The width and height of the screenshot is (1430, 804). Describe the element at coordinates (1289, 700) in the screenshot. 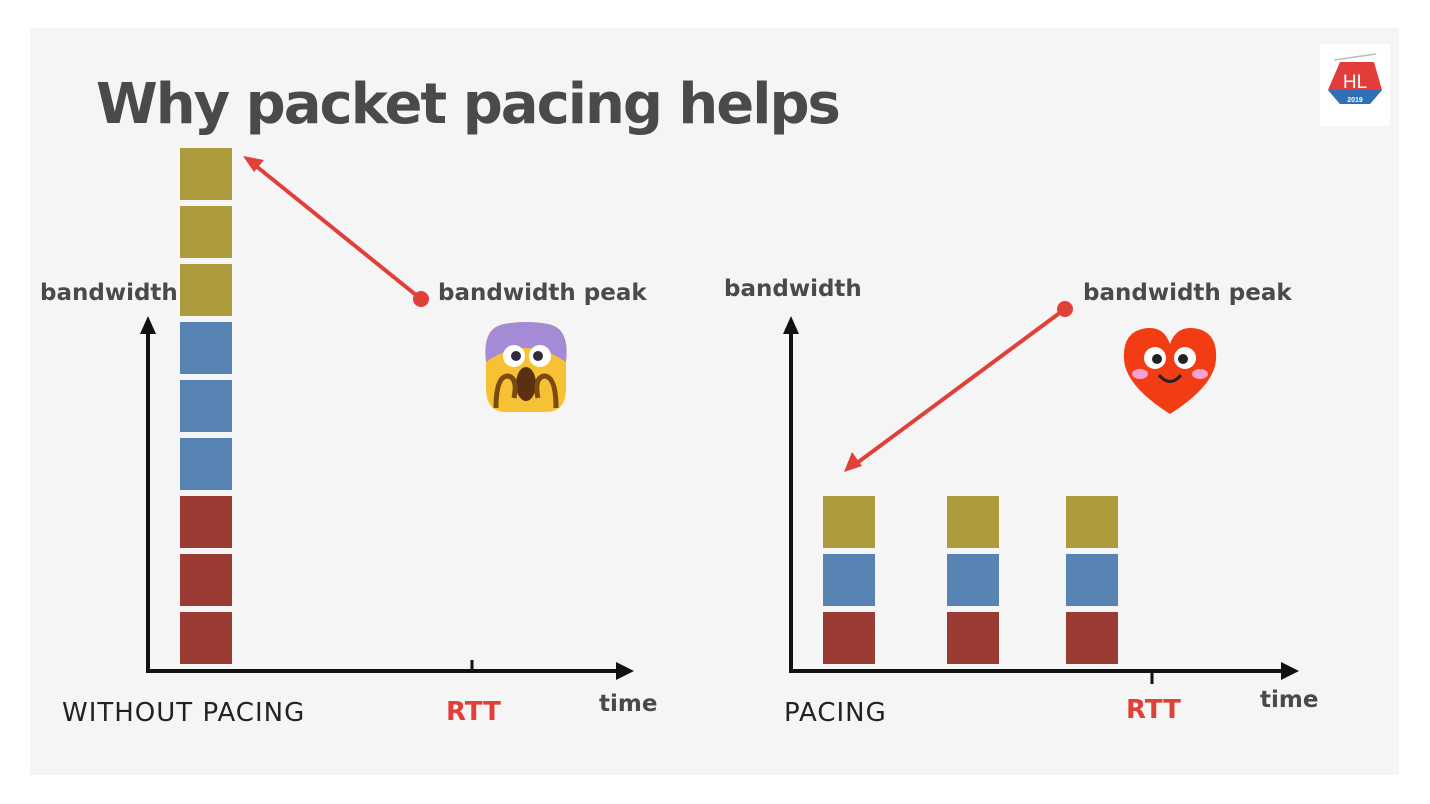

I see `right-x-axis-label: time` at that location.